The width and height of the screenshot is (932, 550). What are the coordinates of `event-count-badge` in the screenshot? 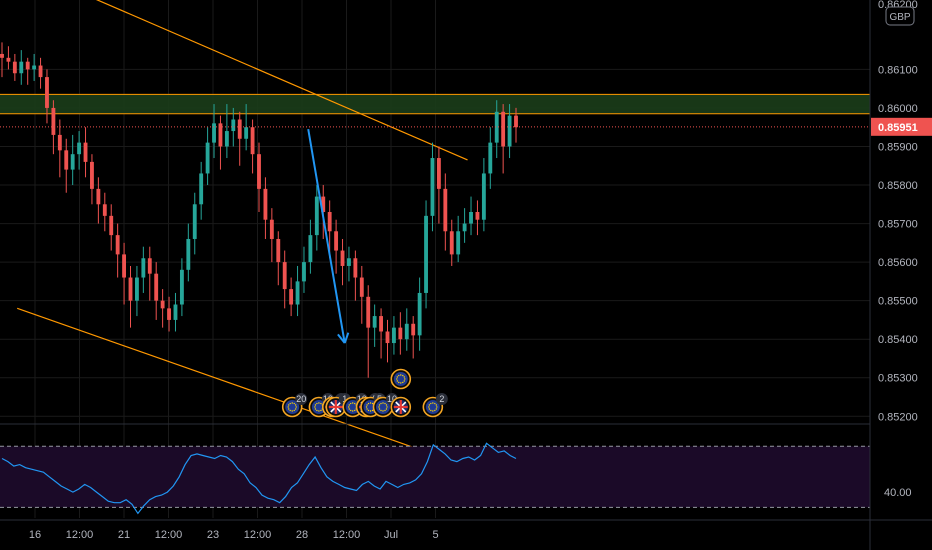 It's located at (441, 399).